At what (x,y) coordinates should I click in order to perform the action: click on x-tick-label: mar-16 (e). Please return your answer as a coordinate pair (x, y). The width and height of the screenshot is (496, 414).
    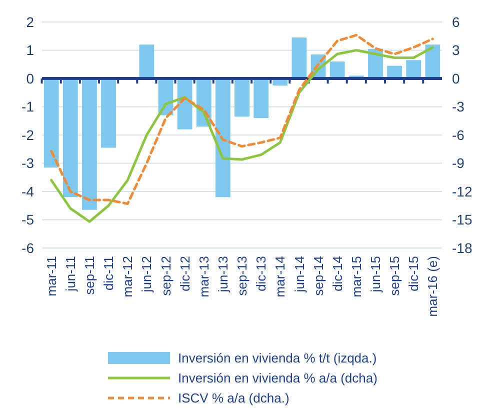
    Looking at the image, I should click on (432, 286).